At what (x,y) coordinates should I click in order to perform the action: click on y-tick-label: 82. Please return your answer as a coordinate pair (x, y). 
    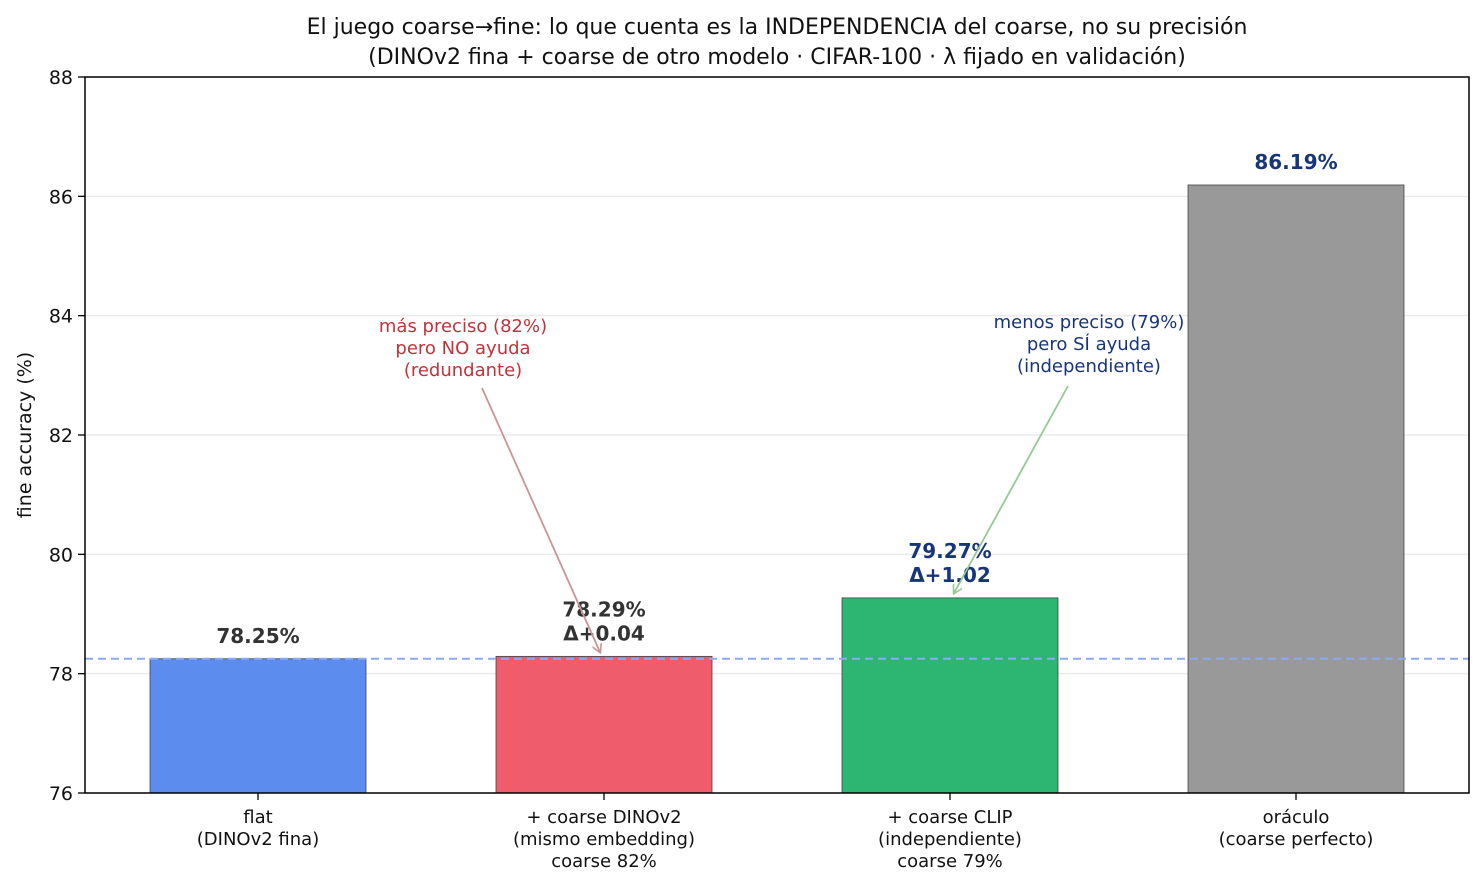
    Looking at the image, I should click on (61, 436).